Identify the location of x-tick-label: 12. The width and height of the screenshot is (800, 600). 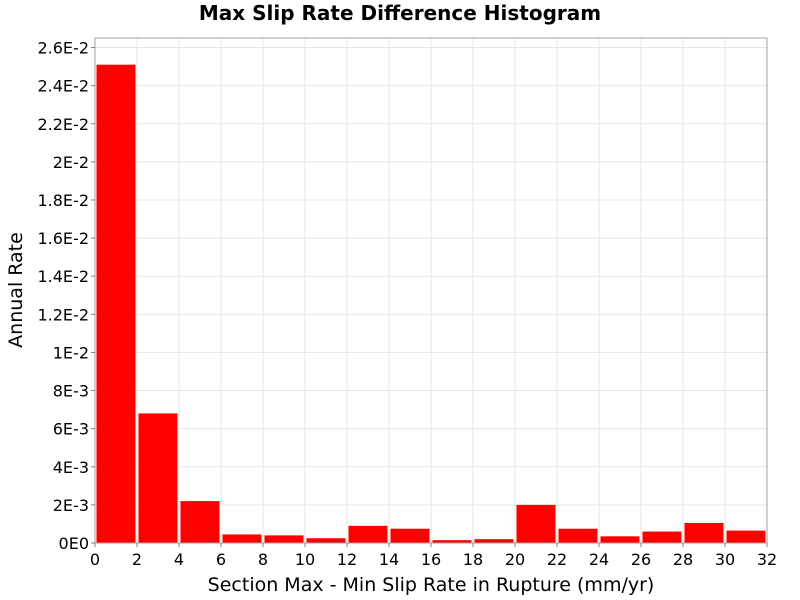
(347, 559).